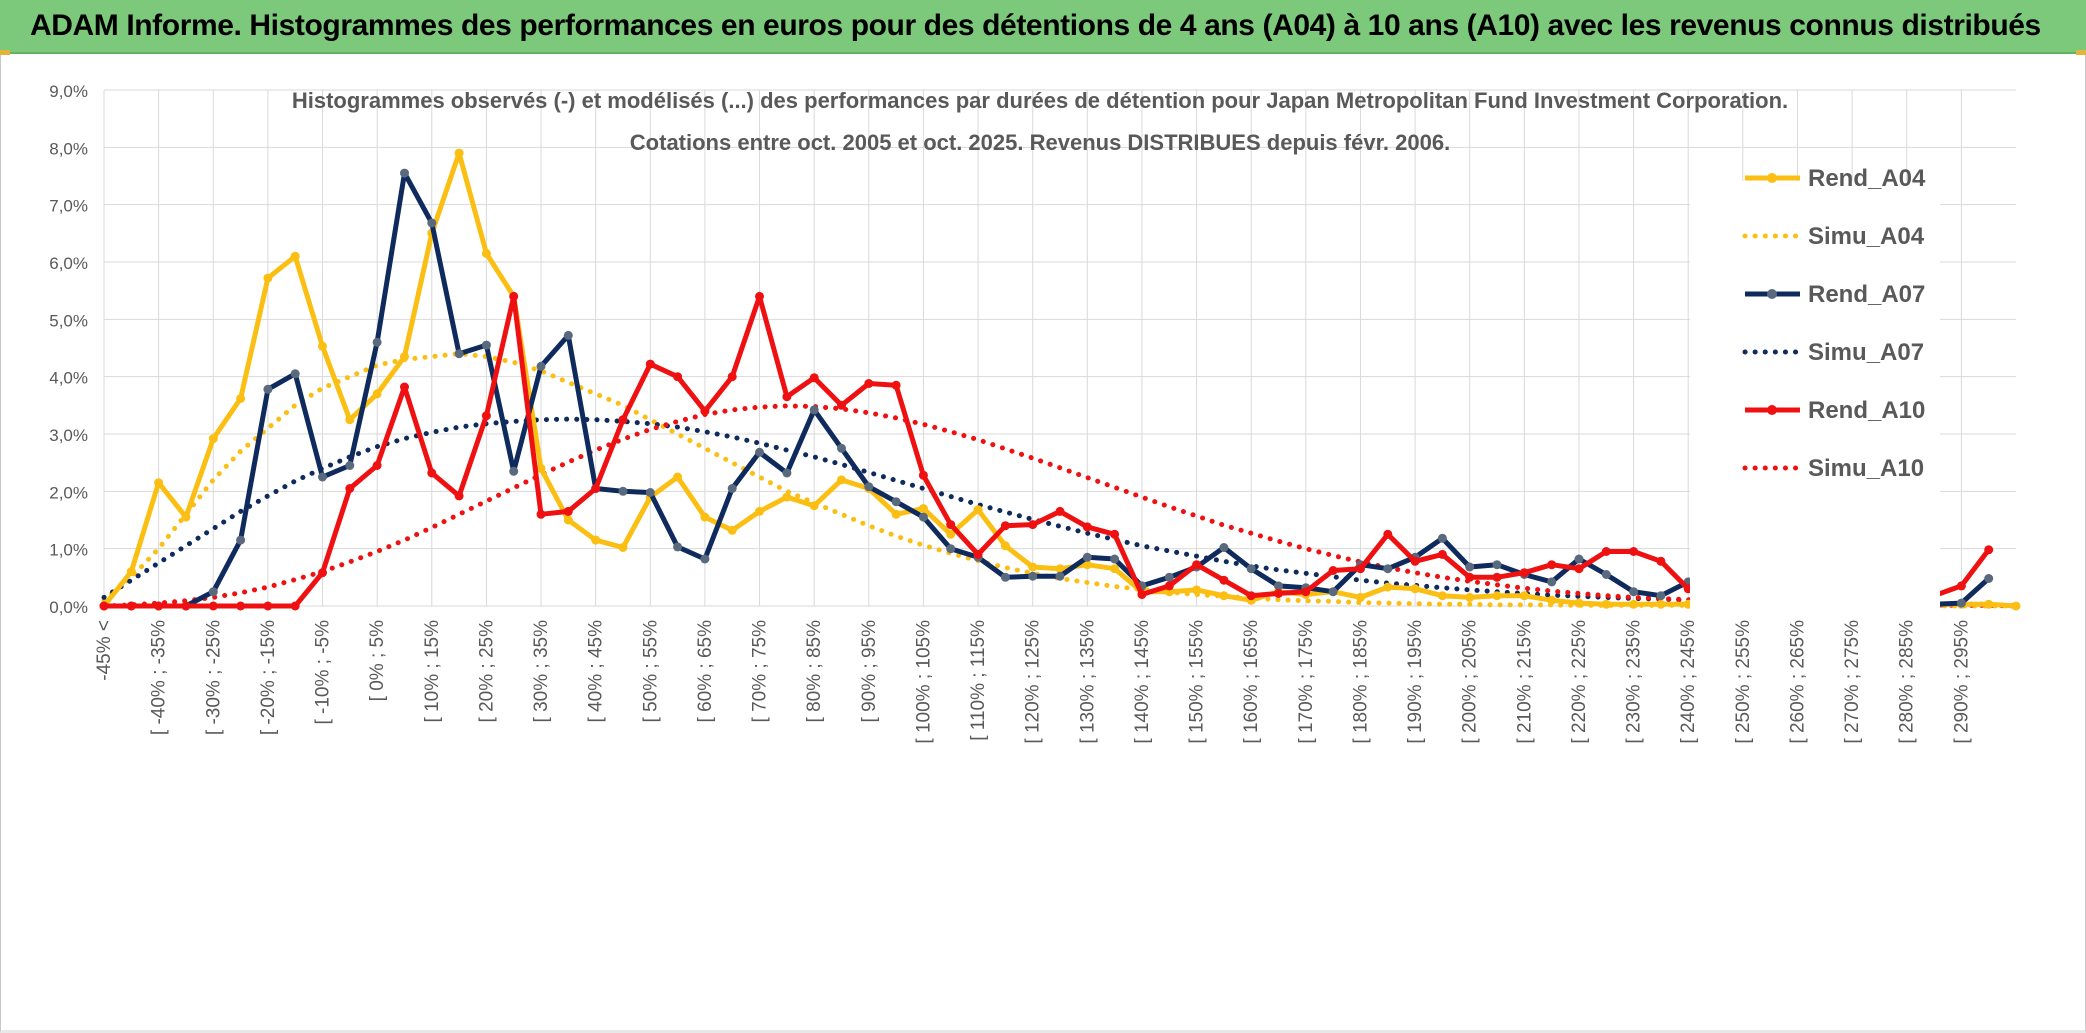 The height and width of the screenshot is (1033, 2086). I want to click on legend-marker-rend-a04, so click(1772, 178).